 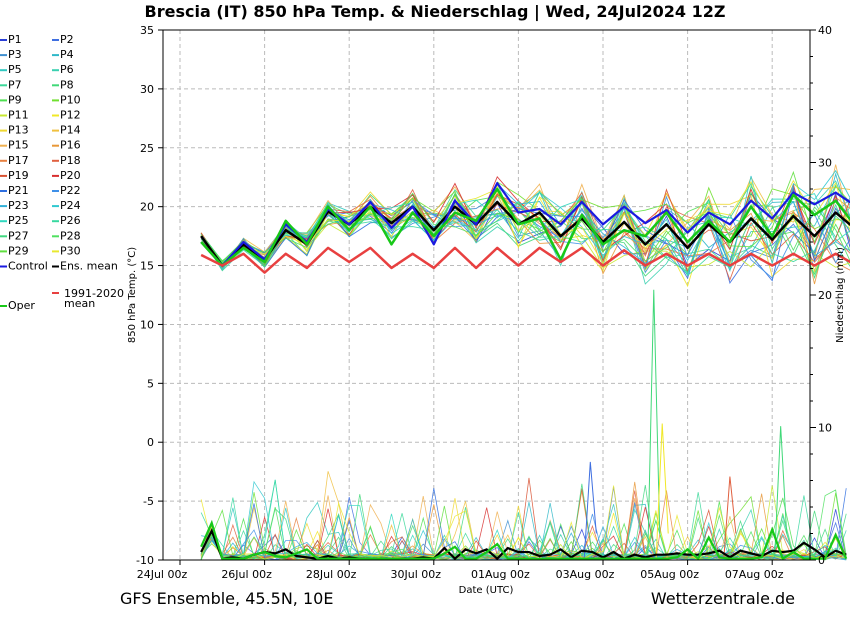 What do you see at coordinates (21, 305) in the screenshot?
I see `legend-label: Oper` at bounding box center [21, 305].